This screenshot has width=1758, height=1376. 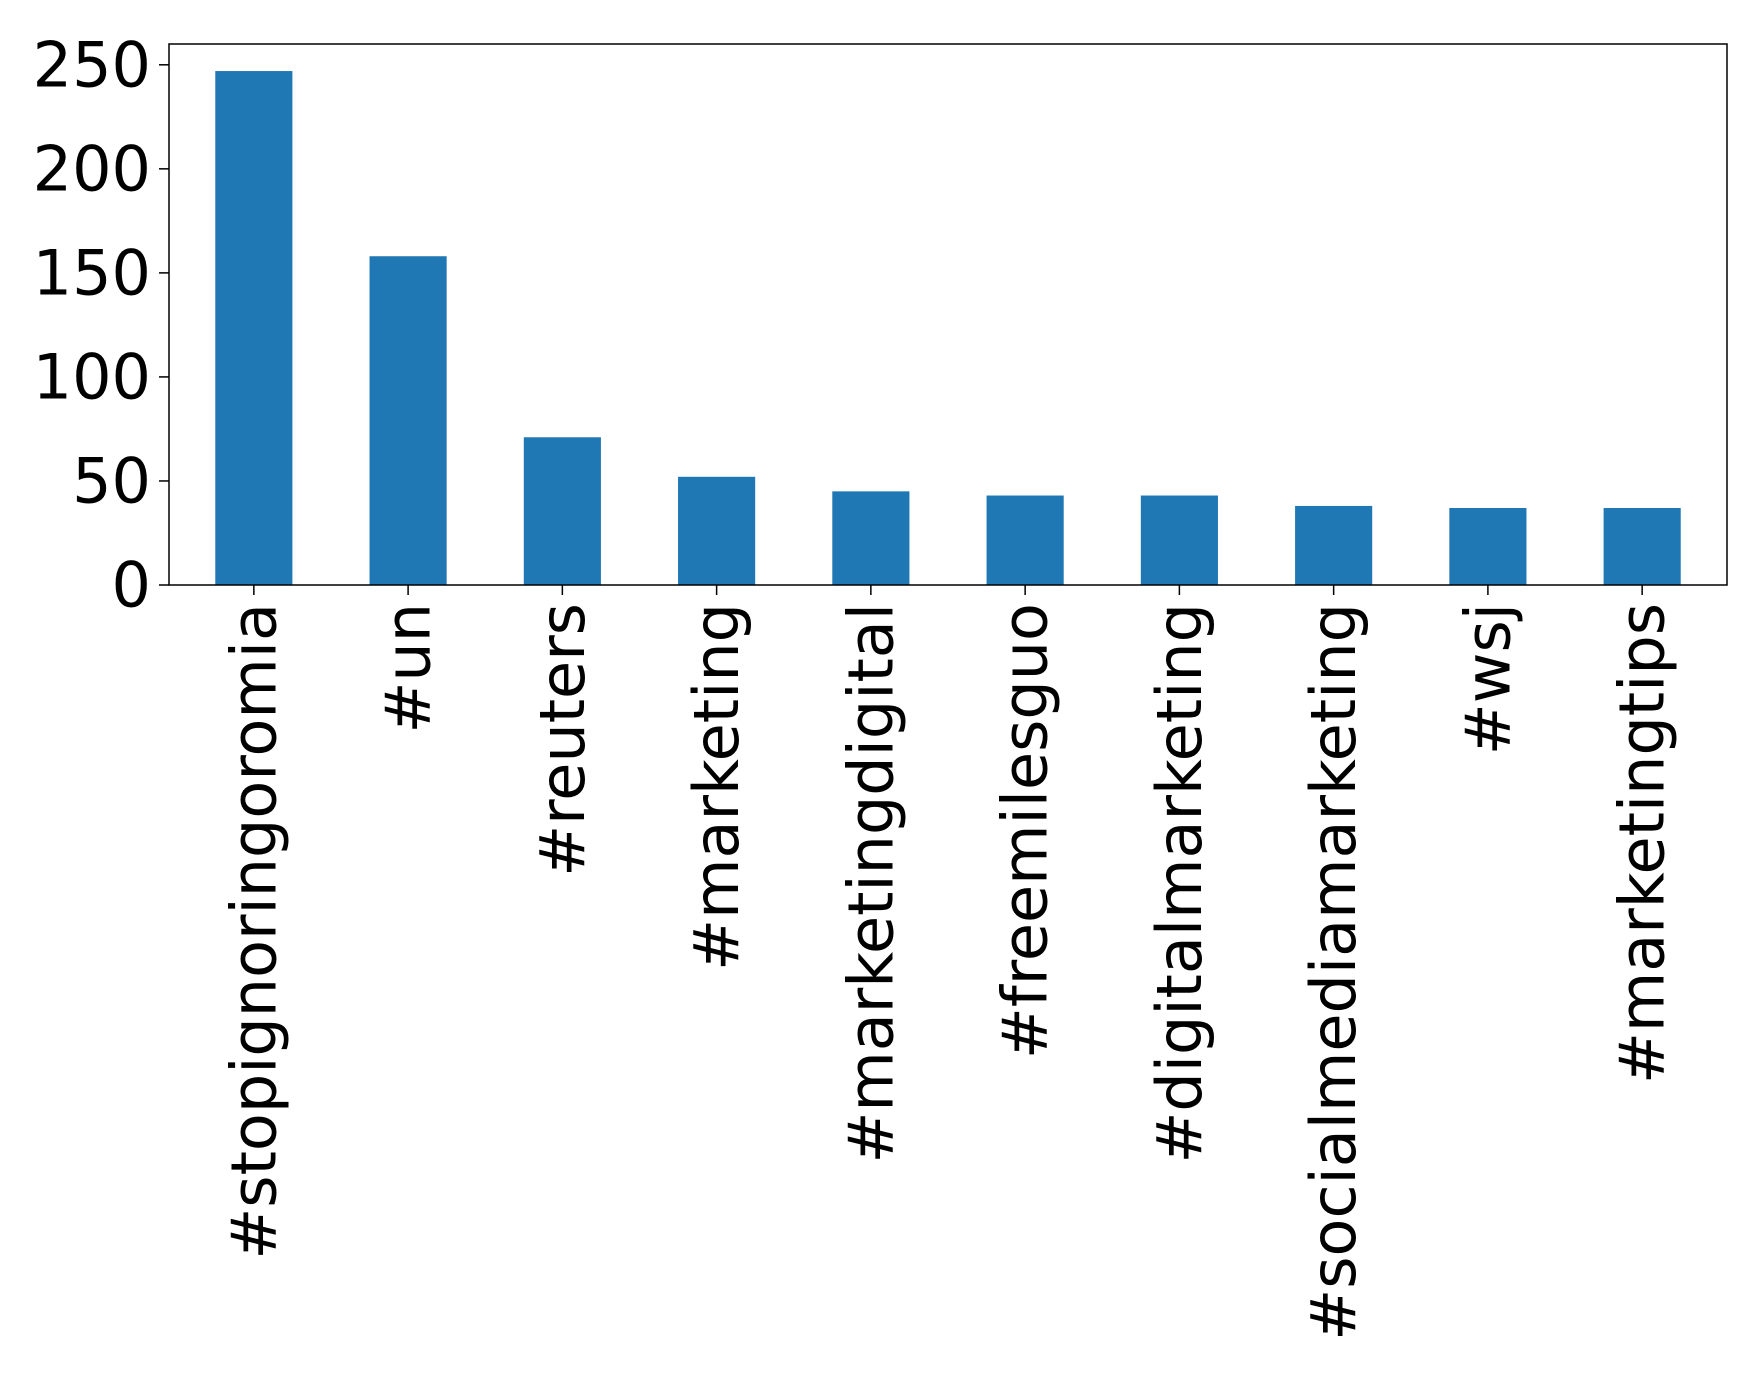 What do you see at coordinates (111, 480) in the screenshot?
I see `y-tick-label: 50` at bounding box center [111, 480].